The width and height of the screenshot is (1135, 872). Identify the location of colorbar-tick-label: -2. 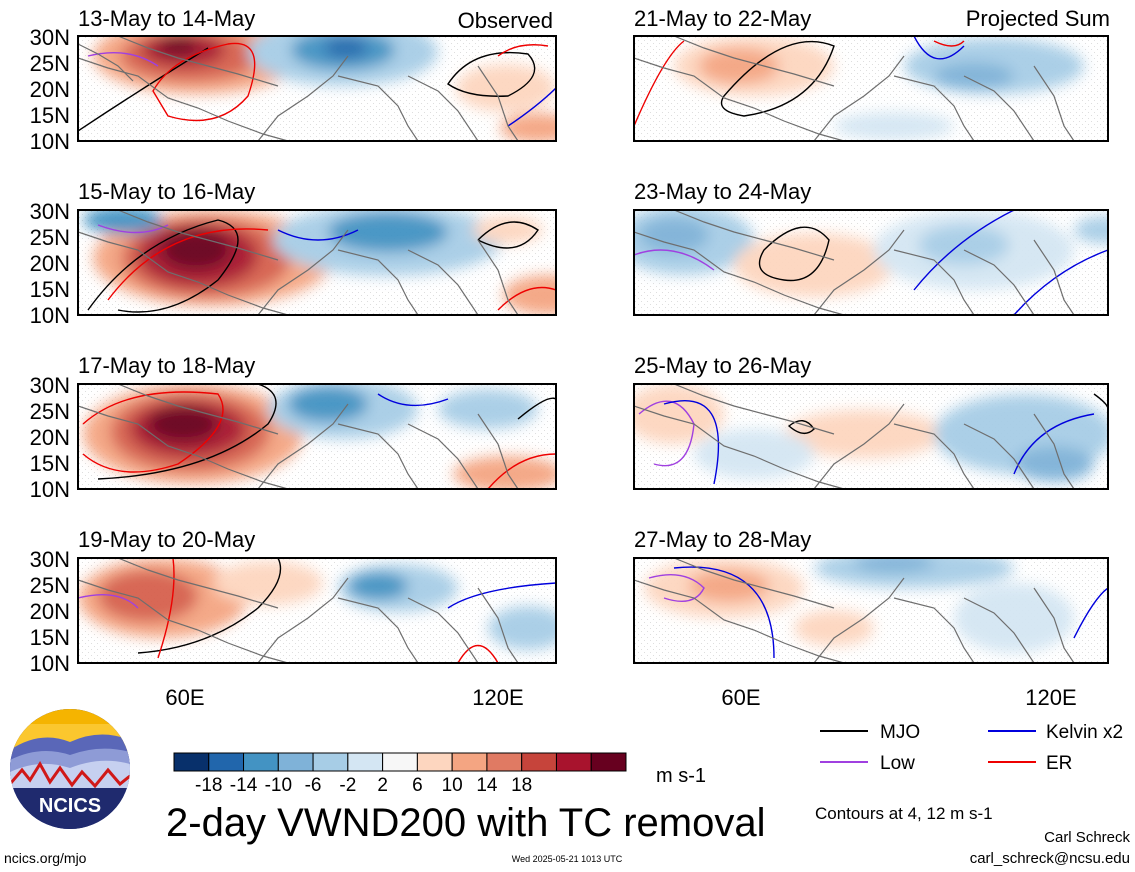
(347, 785).